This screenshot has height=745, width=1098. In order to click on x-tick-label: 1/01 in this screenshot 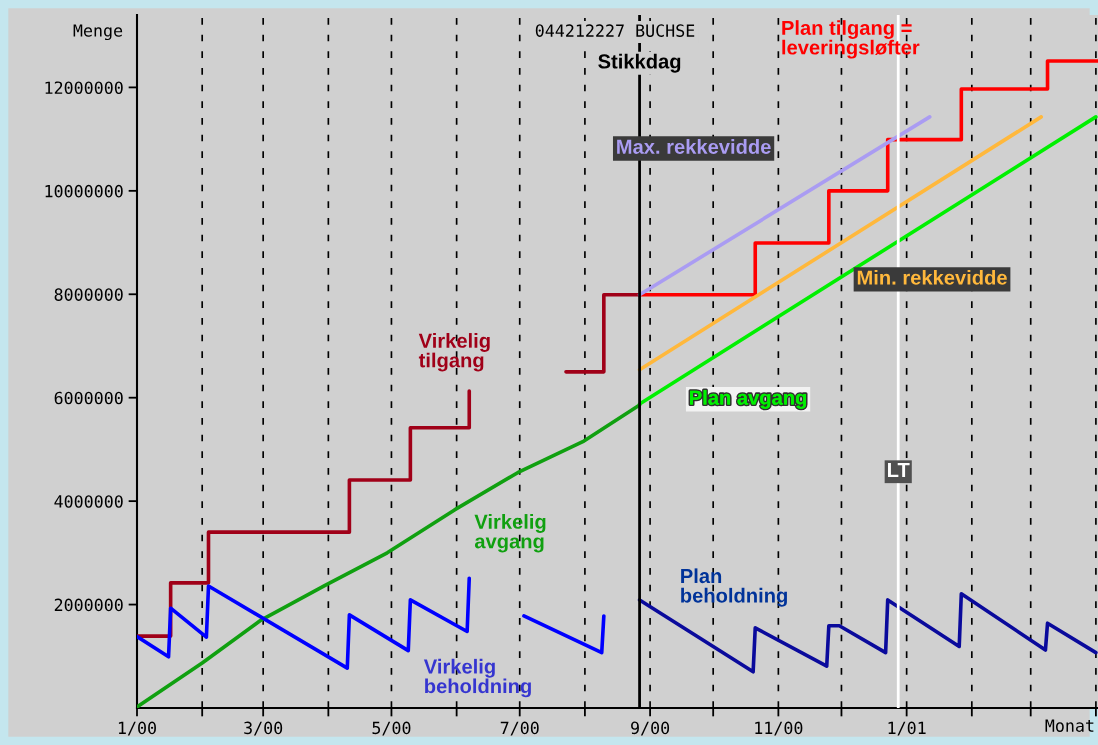, I will do `click(907, 728)`.